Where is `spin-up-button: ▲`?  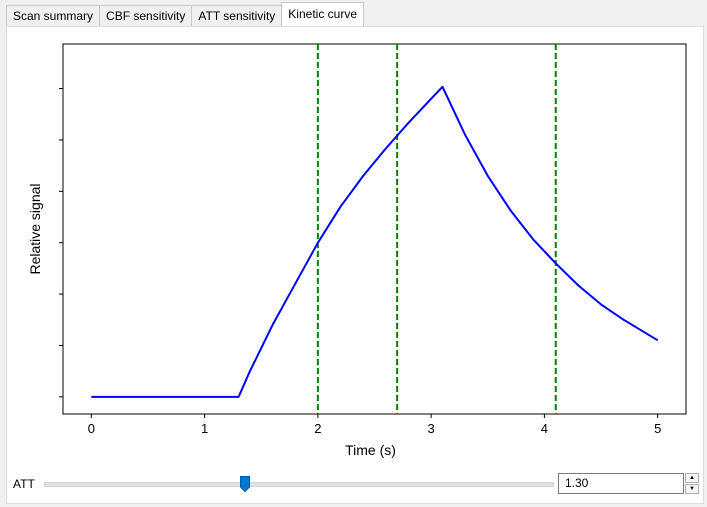
spin-up-button: ▲ is located at coordinates (692, 478).